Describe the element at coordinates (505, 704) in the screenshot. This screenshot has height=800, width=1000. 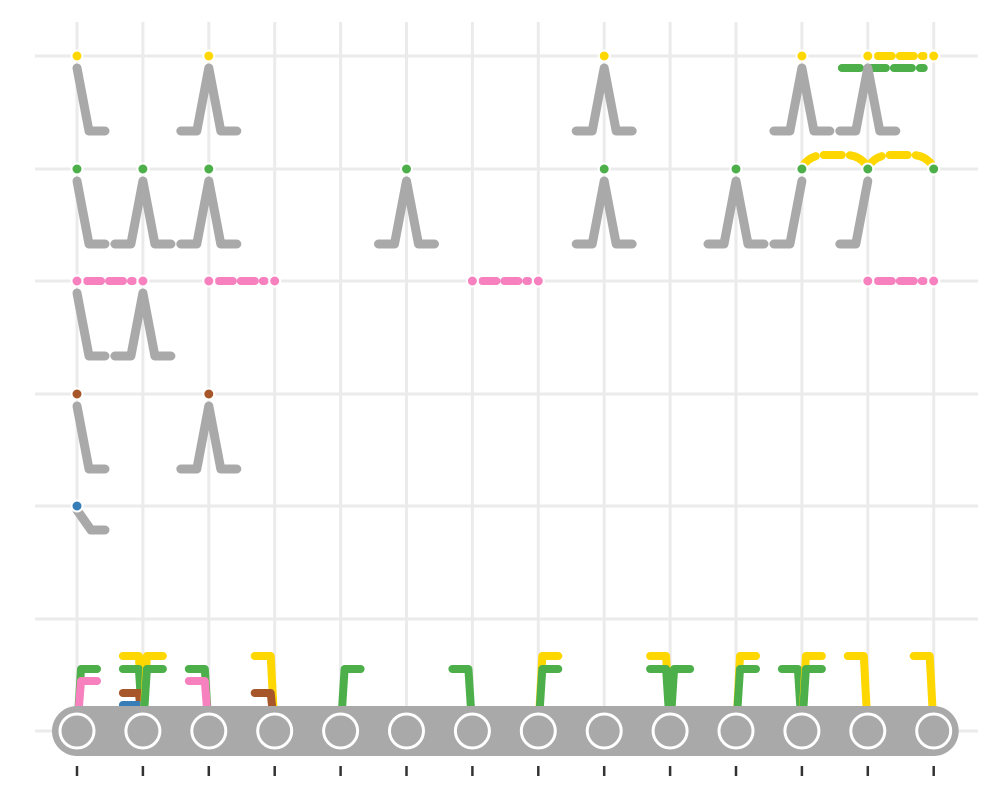
I see `bottom-bar` at that location.